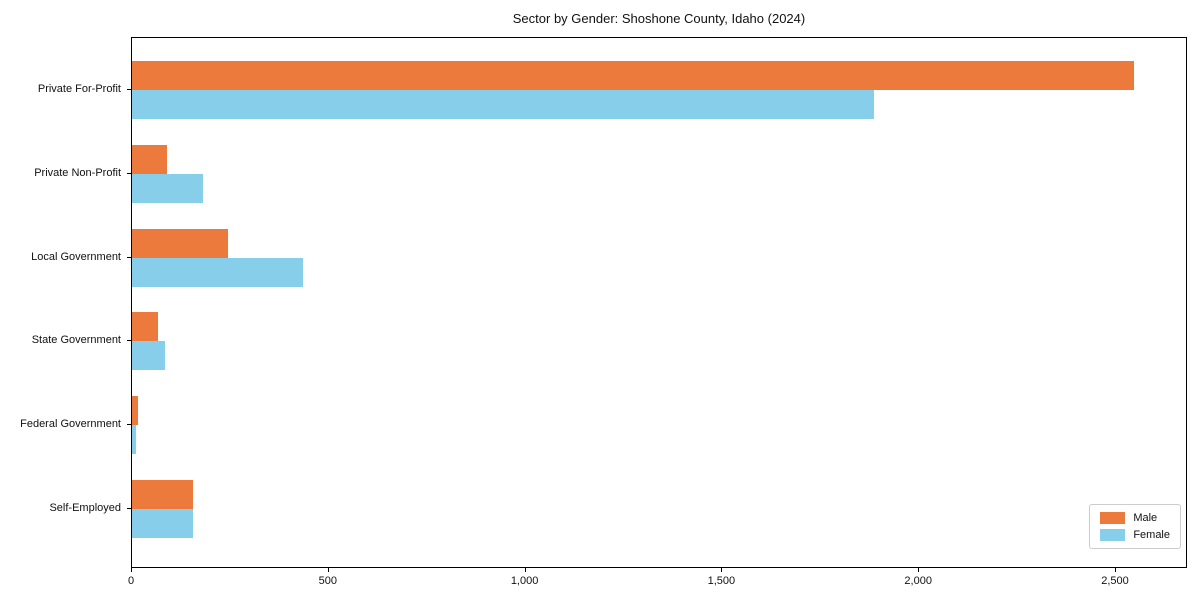 The height and width of the screenshot is (600, 1200). What do you see at coordinates (1151, 535) in the screenshot?
I see `legend-label-female: Female` at bounding box center [1151, 535].